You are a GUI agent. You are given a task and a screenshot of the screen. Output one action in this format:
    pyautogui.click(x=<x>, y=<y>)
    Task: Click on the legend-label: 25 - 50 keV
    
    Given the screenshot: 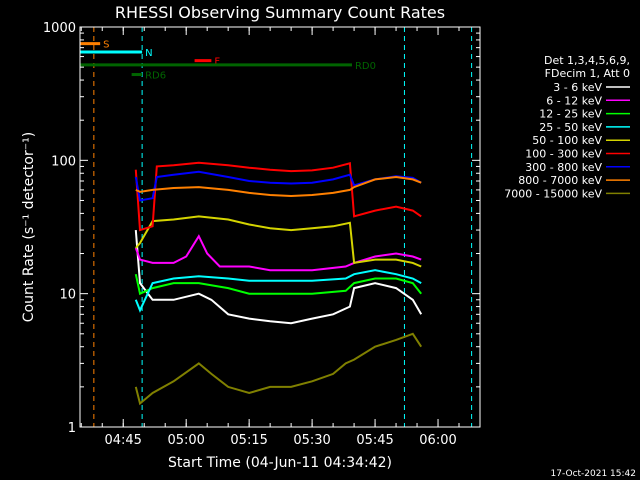 What is the action you would take?
    pyautogui.click(x=570, y=127)
    